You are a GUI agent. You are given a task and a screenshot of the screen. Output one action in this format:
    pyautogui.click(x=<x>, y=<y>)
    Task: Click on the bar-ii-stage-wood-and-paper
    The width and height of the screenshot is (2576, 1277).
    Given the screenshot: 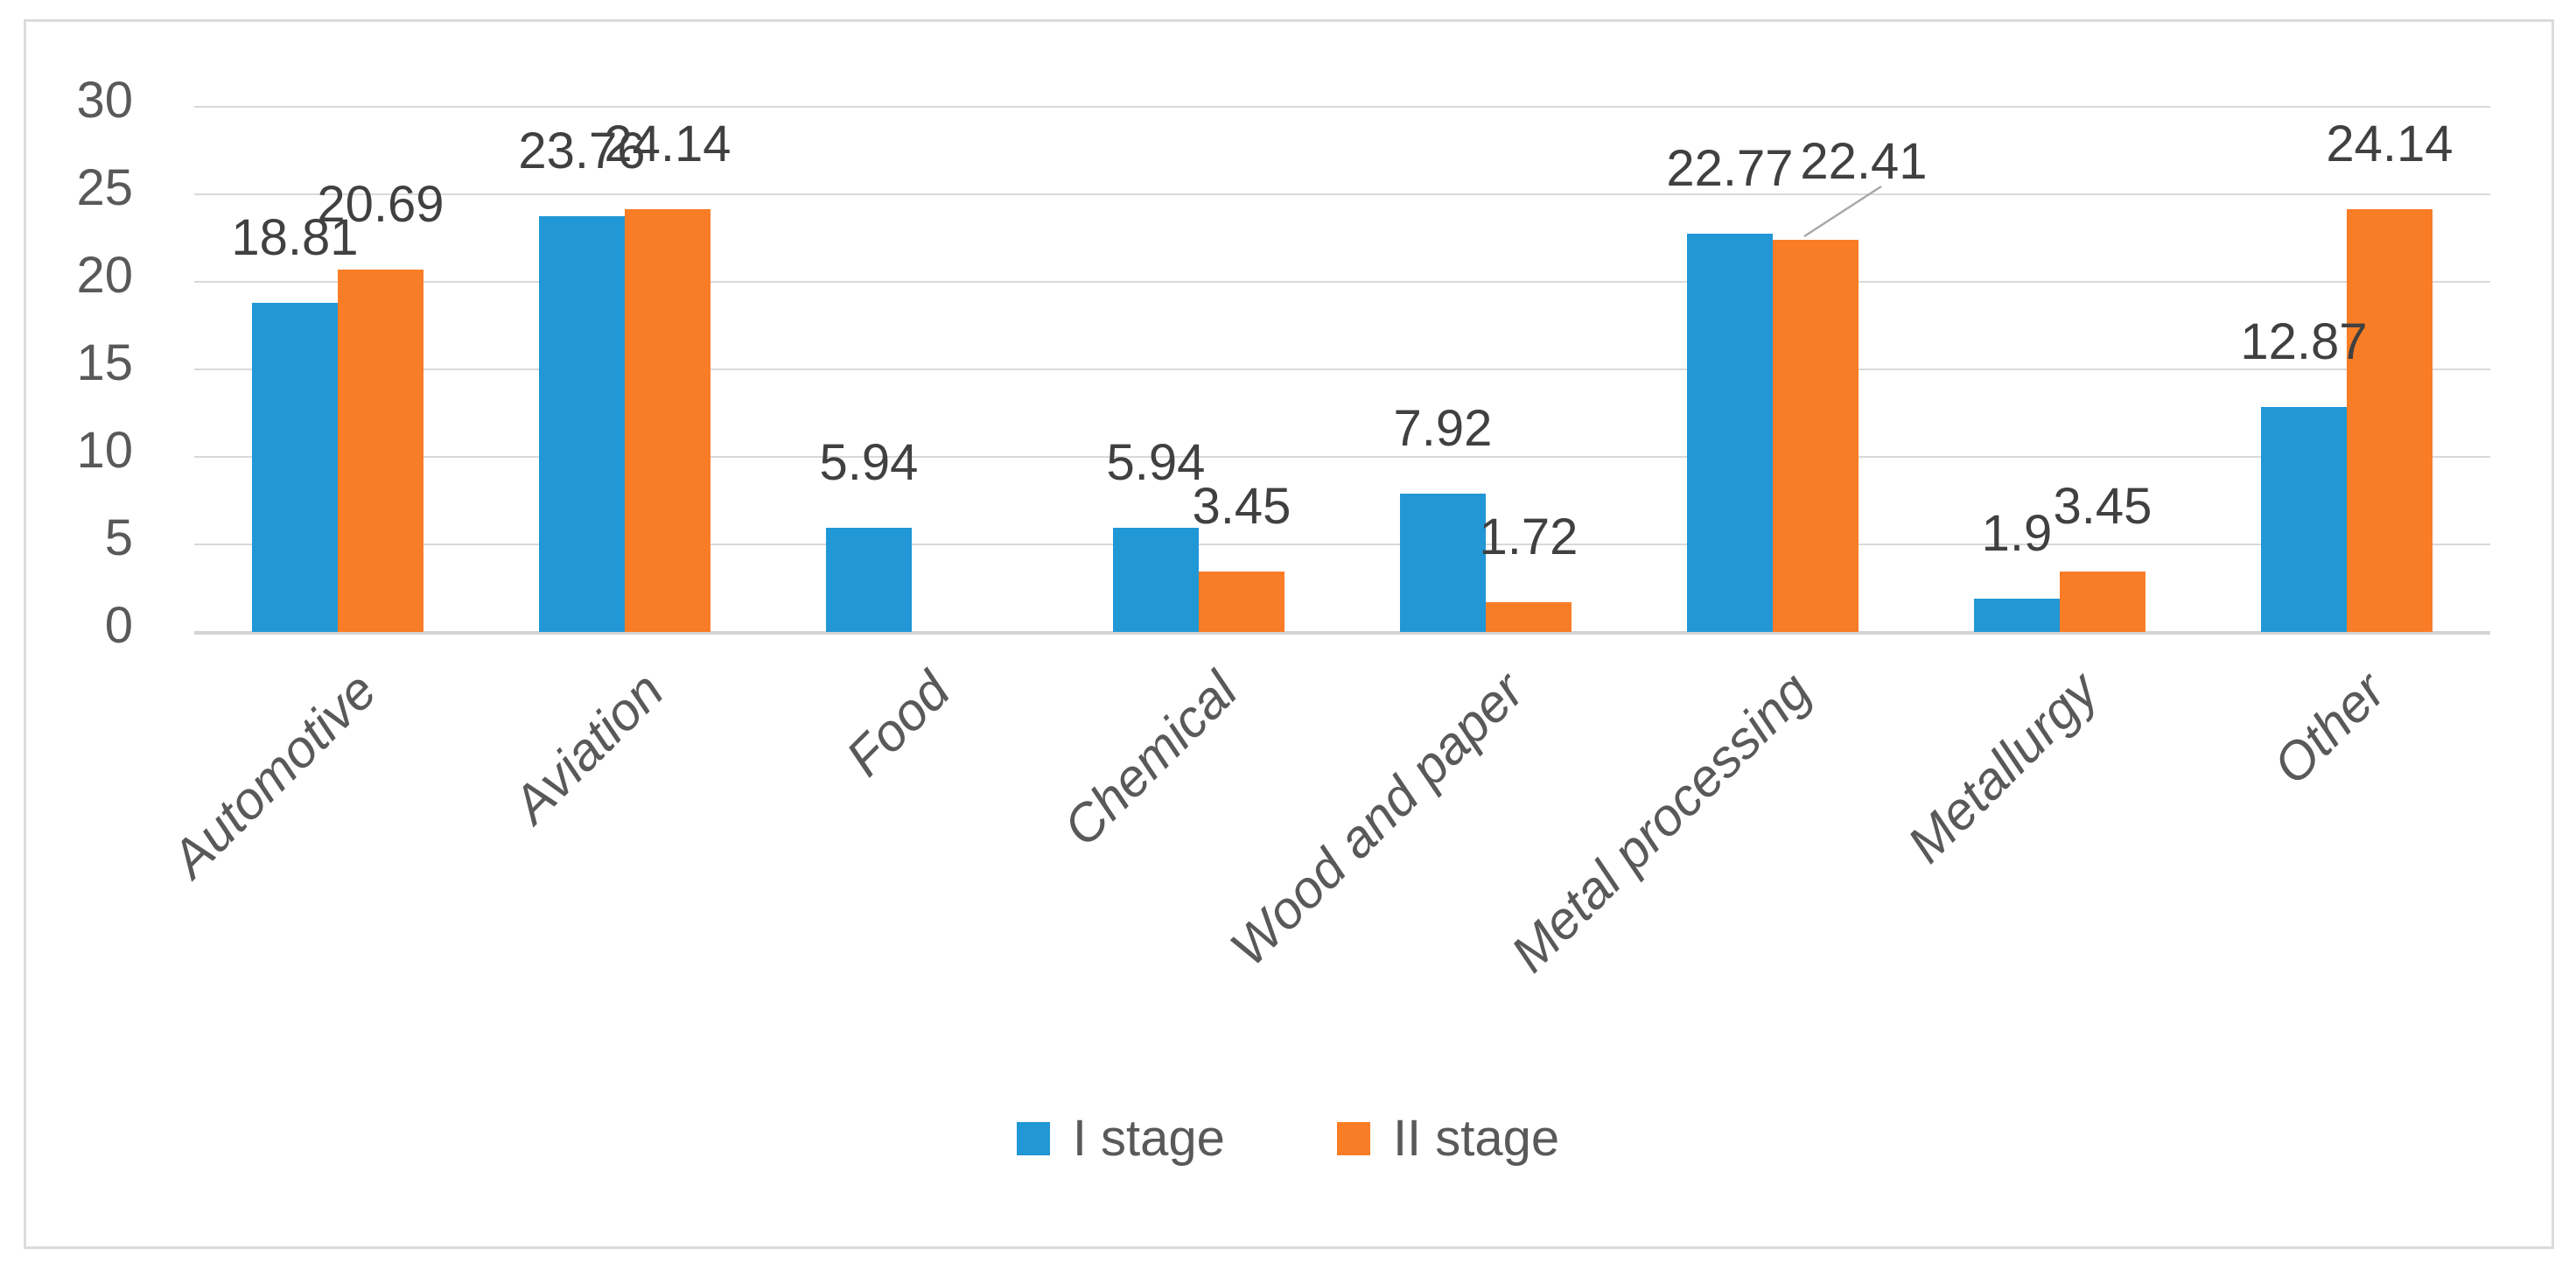 What is the action you would take?
    pyautogui.click(x=1529, y=617)
    